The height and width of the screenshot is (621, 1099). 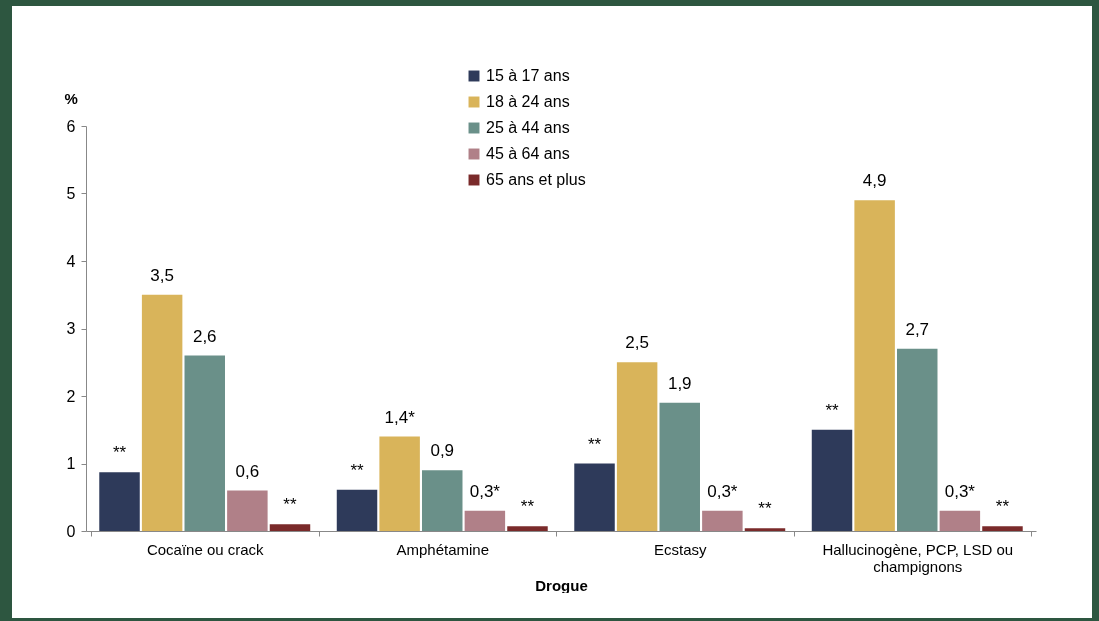 What do you see at coordinates (71, 328) in the screenshot?
I see `y-tick-label: 3` at bounding box center [71, 328].